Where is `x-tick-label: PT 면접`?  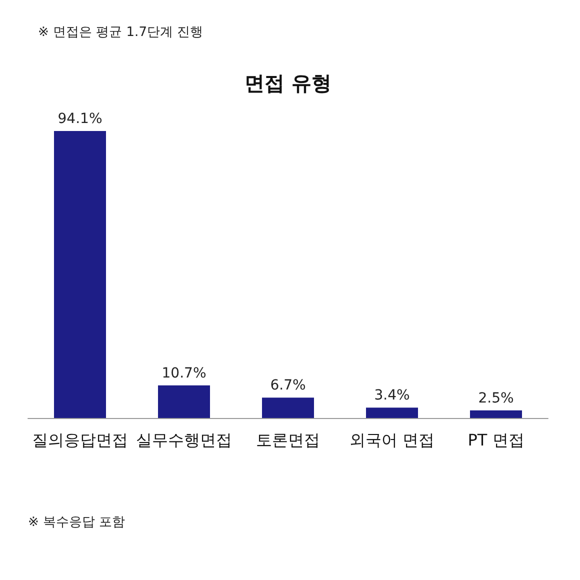
x-tick-label: PT 면접 is located at coordinates (496, 440).